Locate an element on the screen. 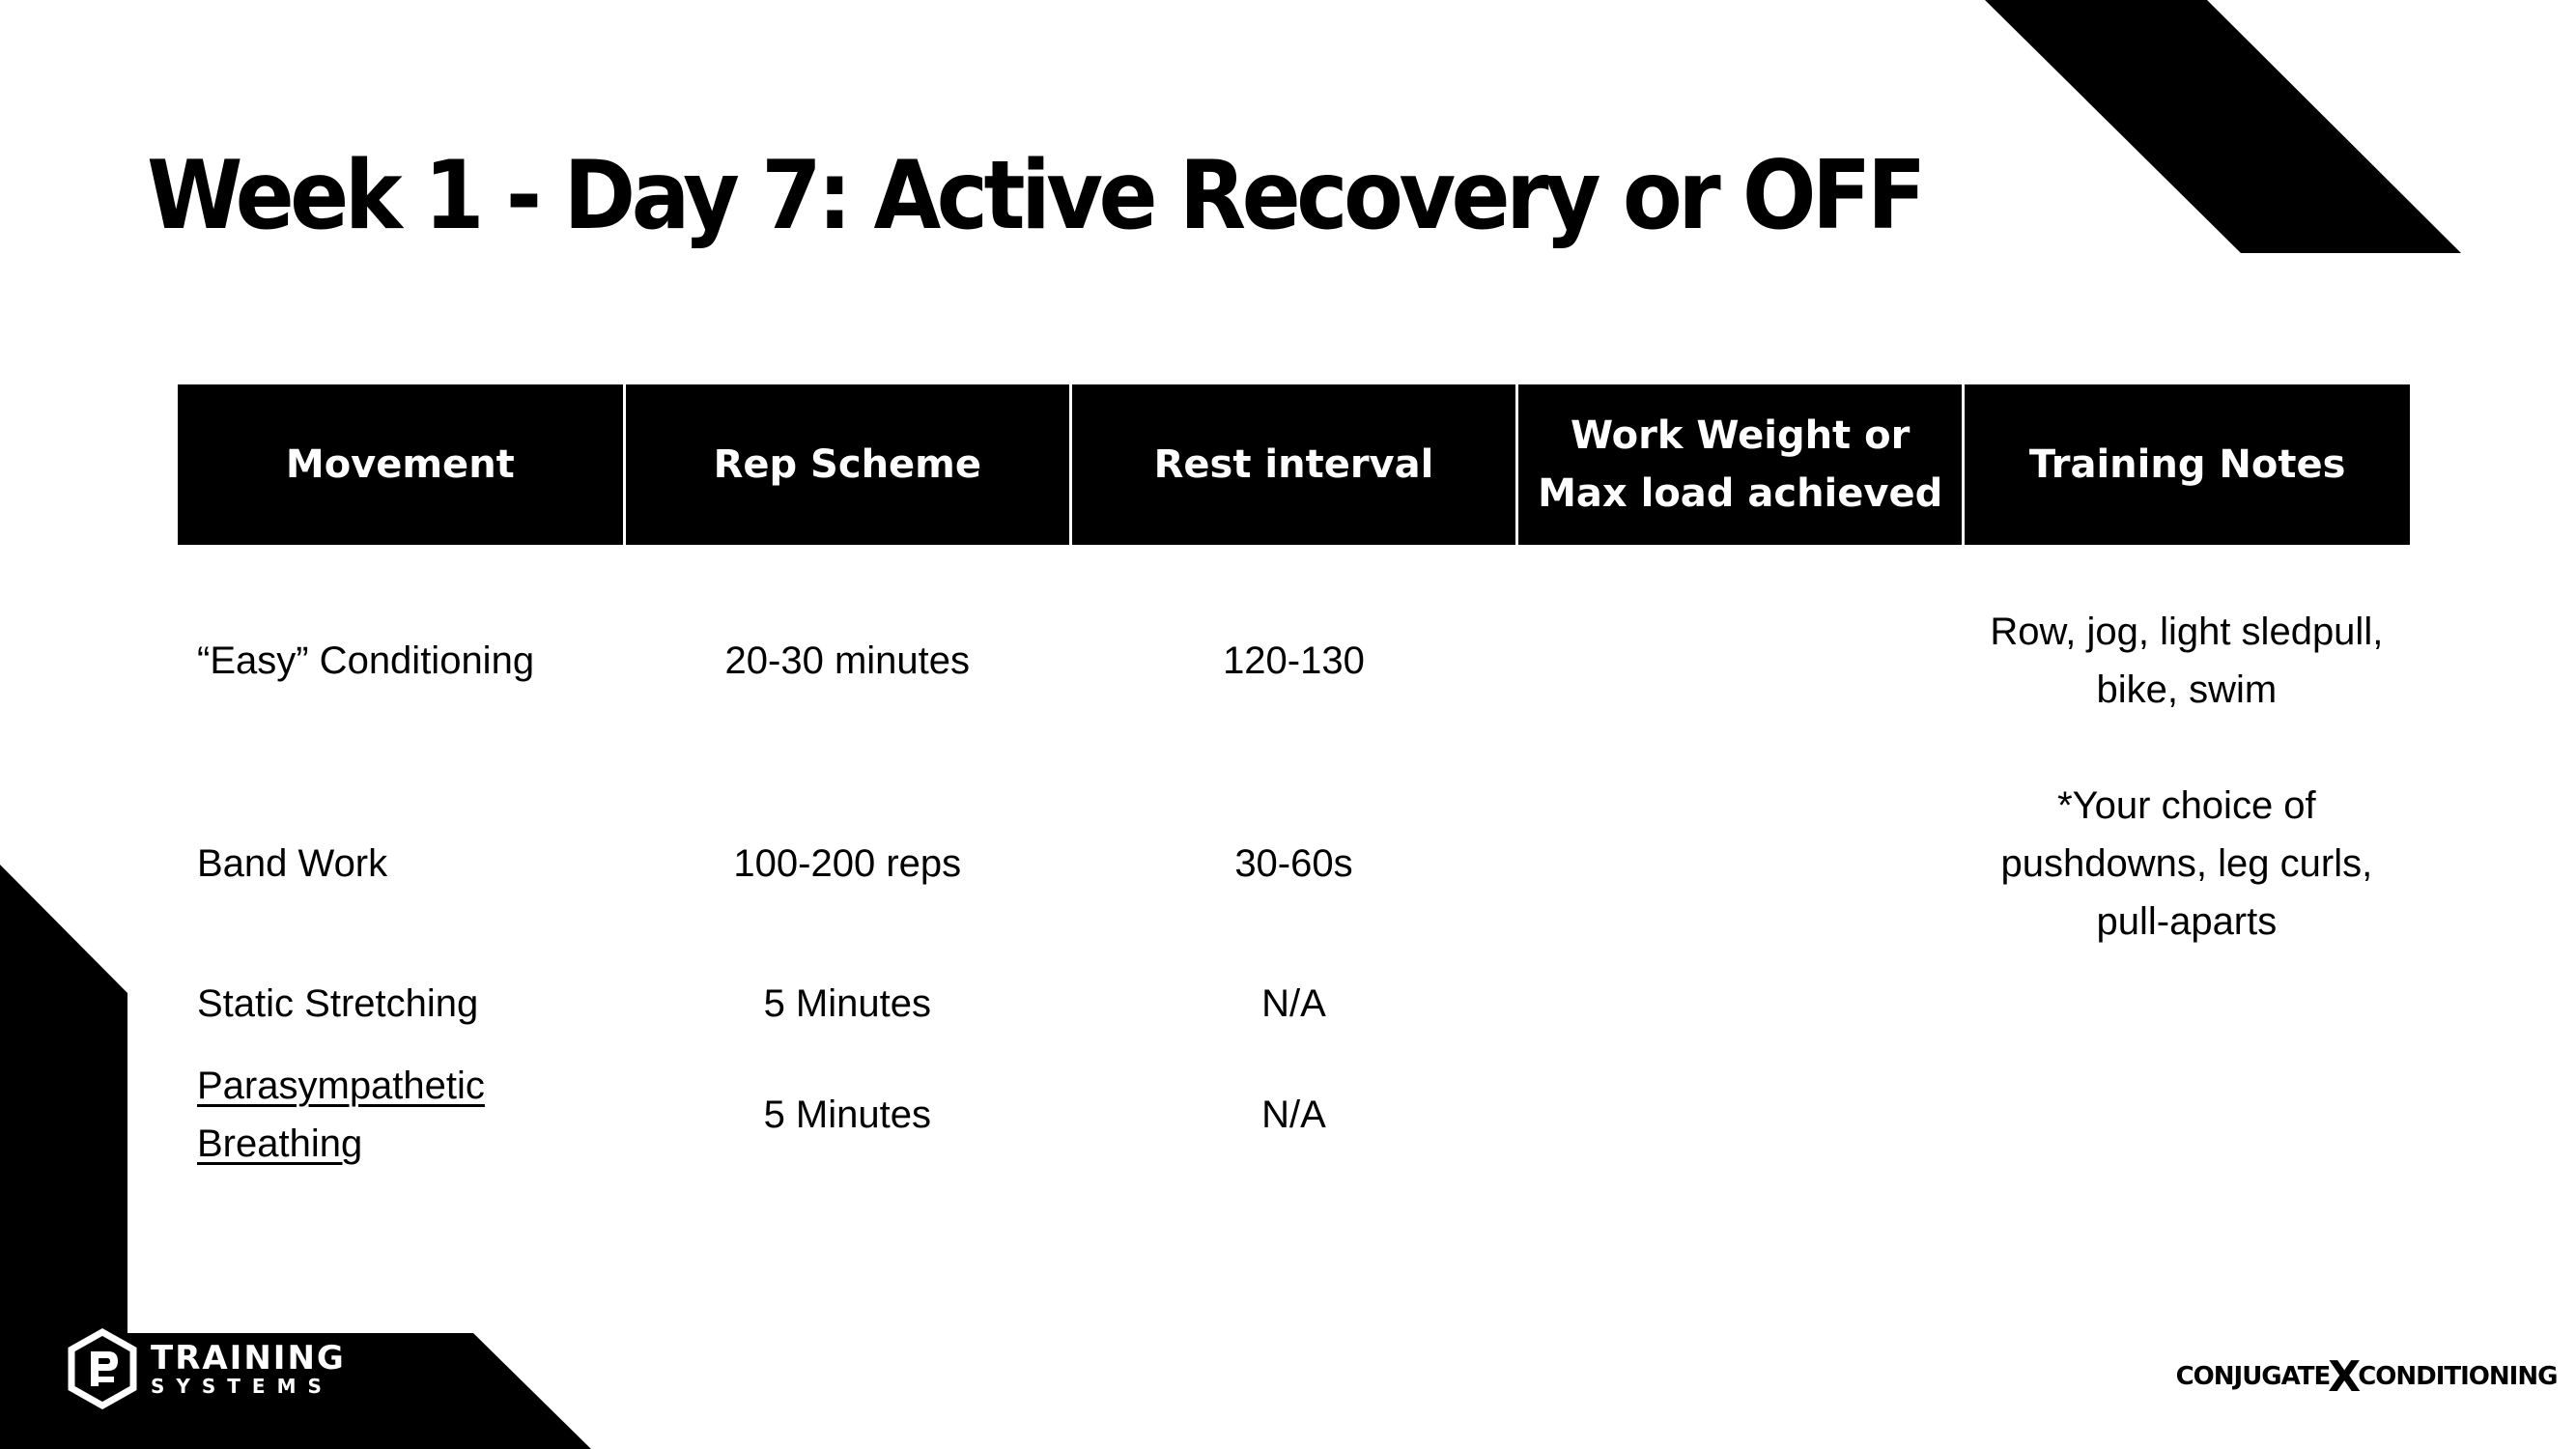 The width and height of the screenshot is (2576, 1449). pb-hexagon-logo-icon is located at coordinates (102, 1368).